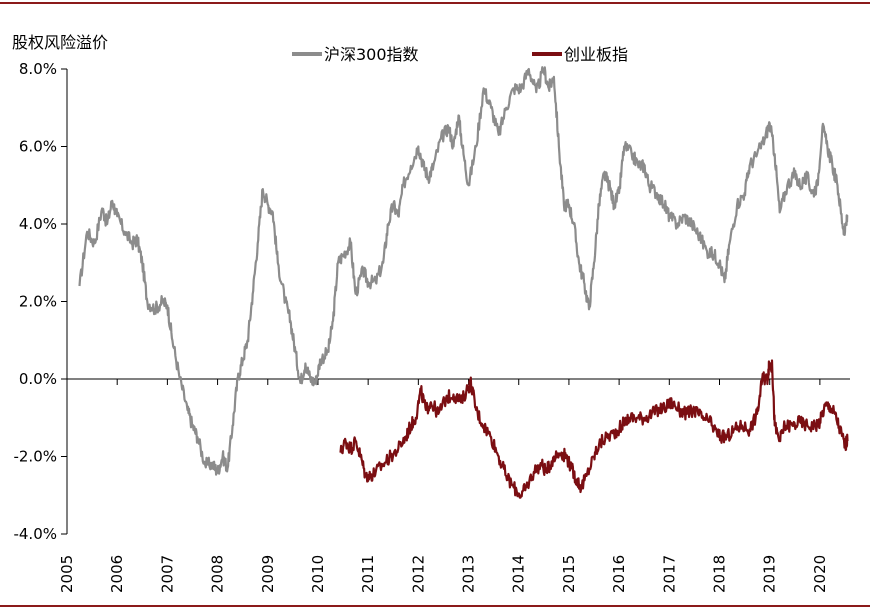 The image size is (870, 610). I want to click on series-line-chinext, so click(594, 429).